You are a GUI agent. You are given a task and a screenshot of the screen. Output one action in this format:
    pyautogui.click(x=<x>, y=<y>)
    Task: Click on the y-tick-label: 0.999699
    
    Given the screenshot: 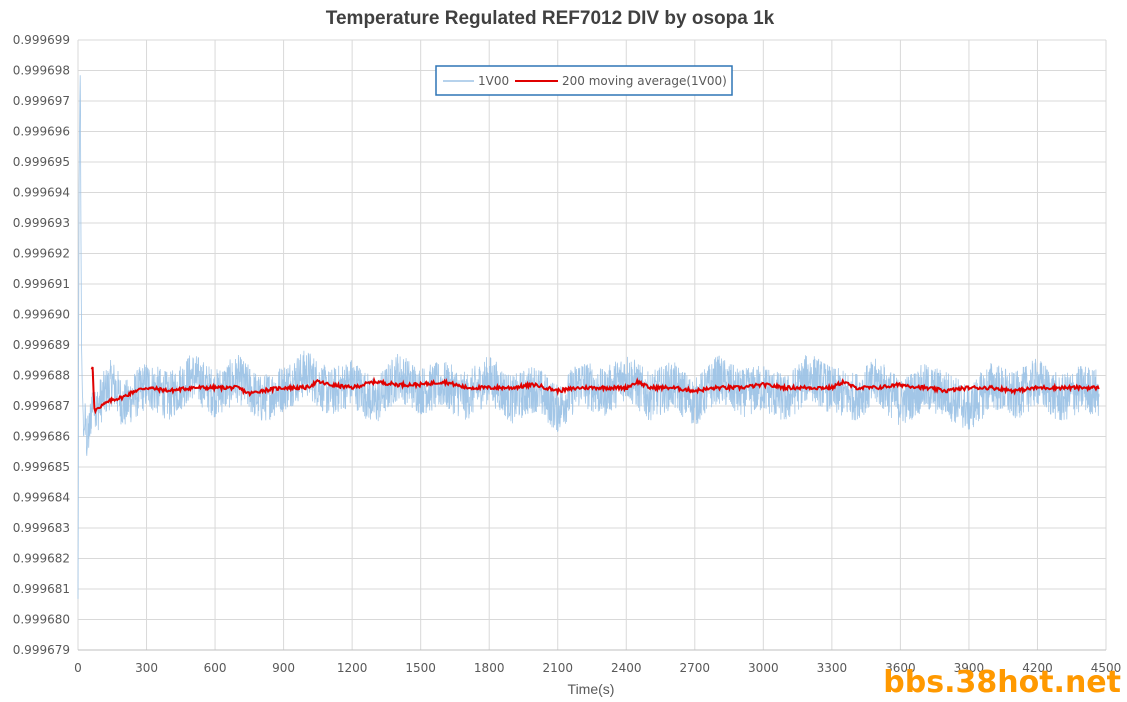 What is the action you would take?
    pyautogui.click(x=41, y=40)
    